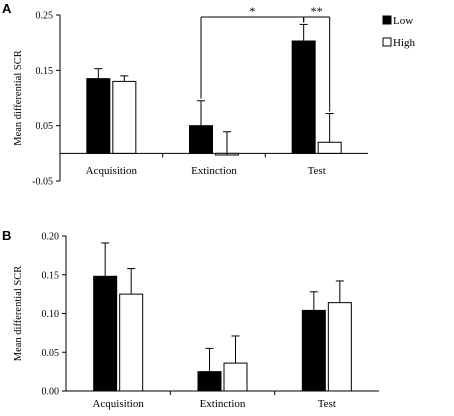 This screenshot has height=416, width=454. I want to click on panel-b-bar-test-low, so click(313, 350).